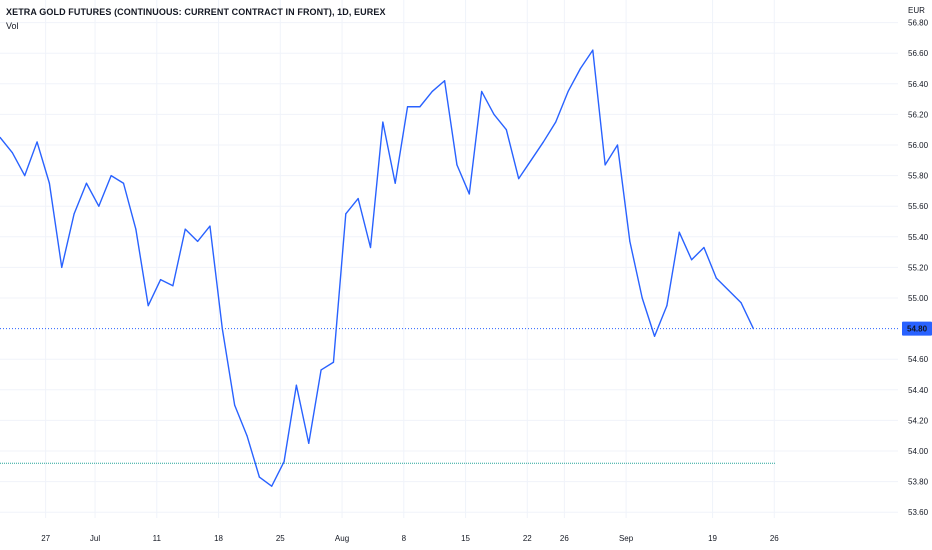 Image resolution: width=932 pixels, height=550 pixels. Describe the element at coordinates (626, 538) in the screenshot. I see `x-tick-label: Sep` at that location.